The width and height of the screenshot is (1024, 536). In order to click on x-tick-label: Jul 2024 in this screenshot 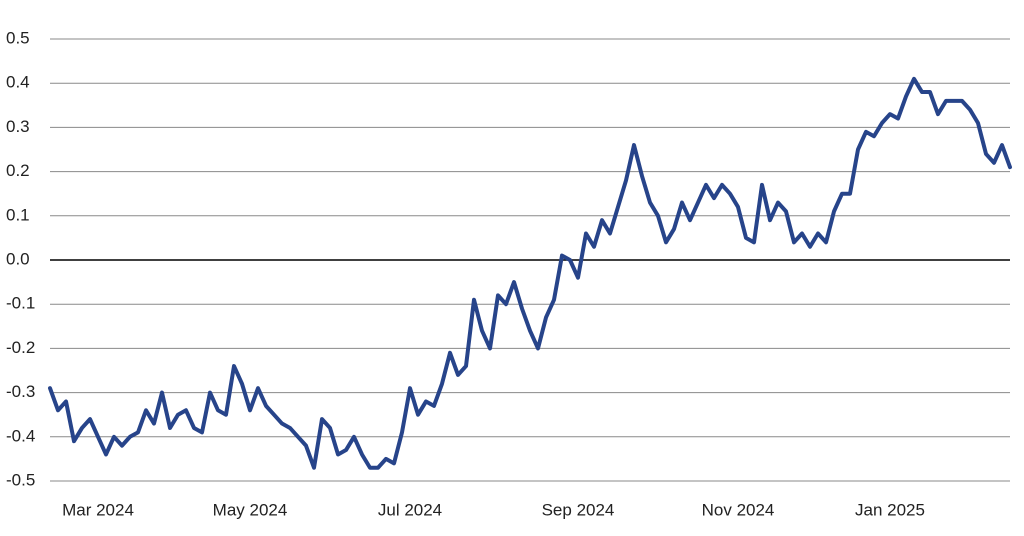, I will do `click(410, 509)`.